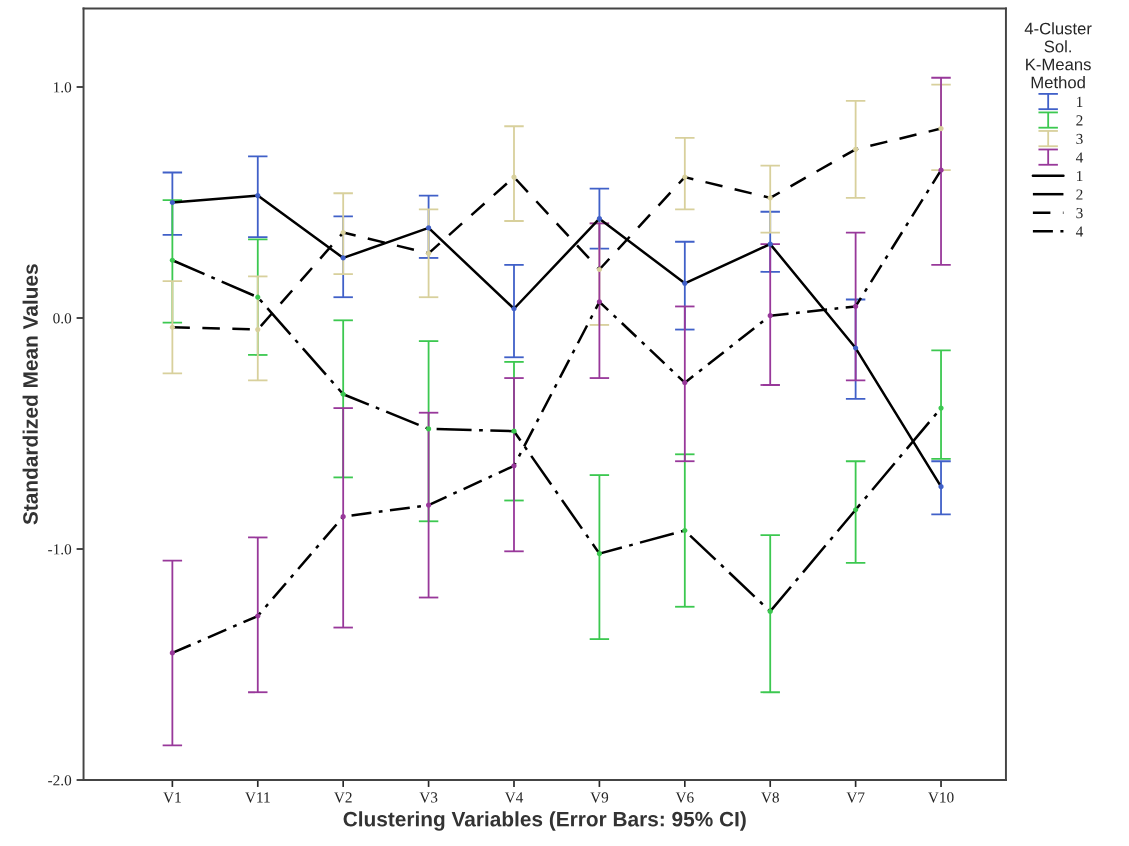 The image size is (1129, 846). Describe the element at coordinates (172, 797) in the screenshot. I see `x-tick-label: V1` at that location.